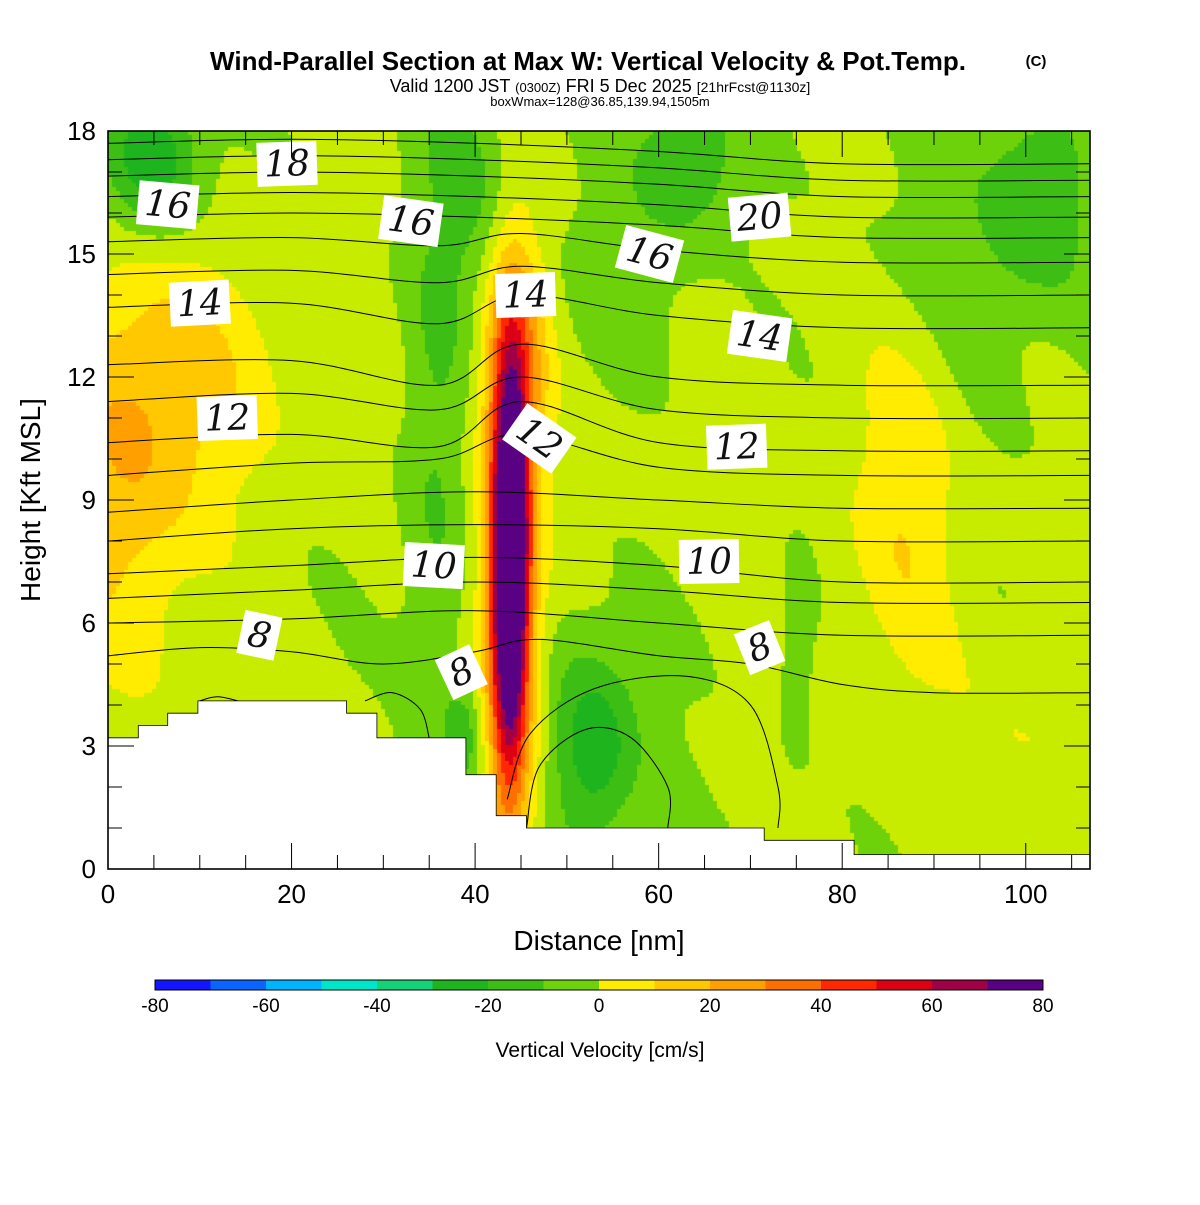 This screenshot has width=1200, height=1205. I want to click on valid-prefix: Valid 1200 JST, so click(450, 86).